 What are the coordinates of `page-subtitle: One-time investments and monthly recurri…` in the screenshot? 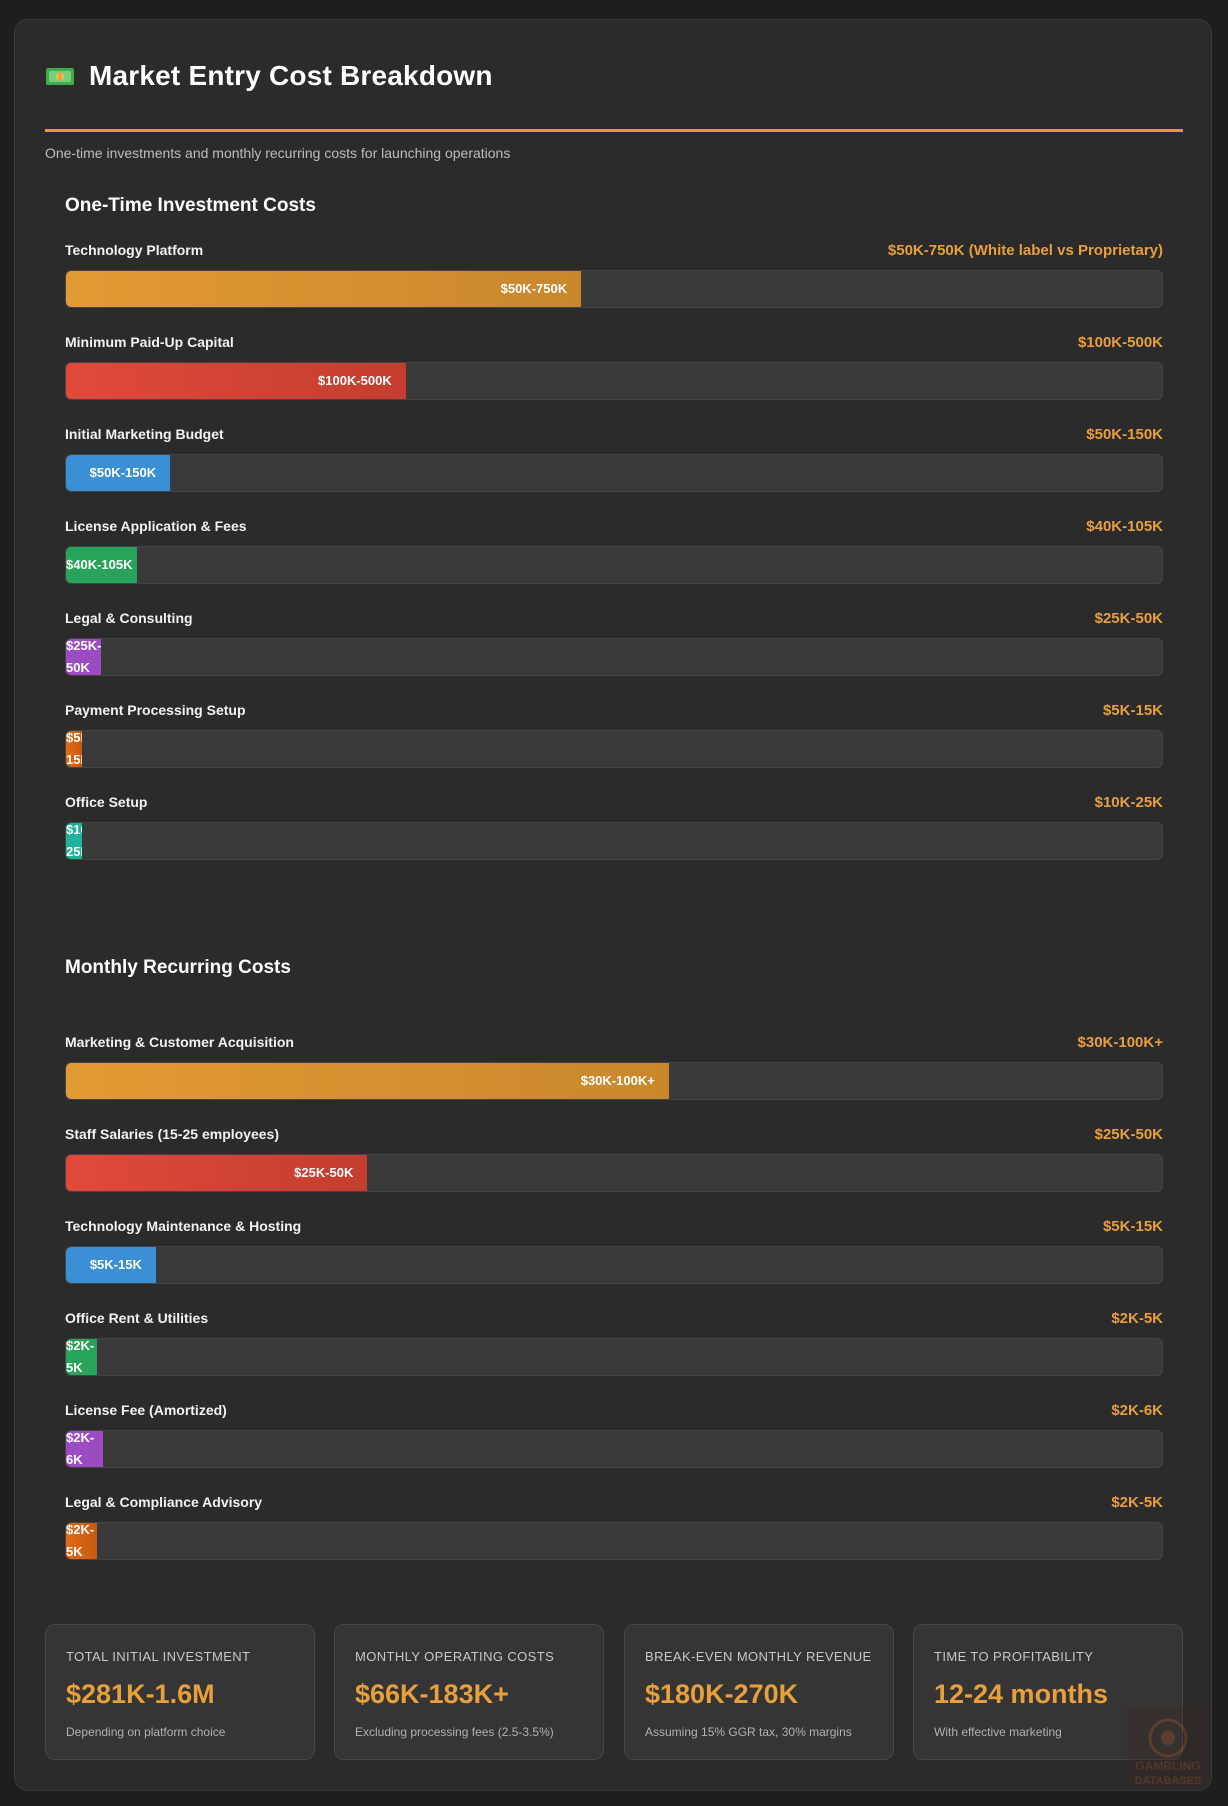 It's located at (278, 153).